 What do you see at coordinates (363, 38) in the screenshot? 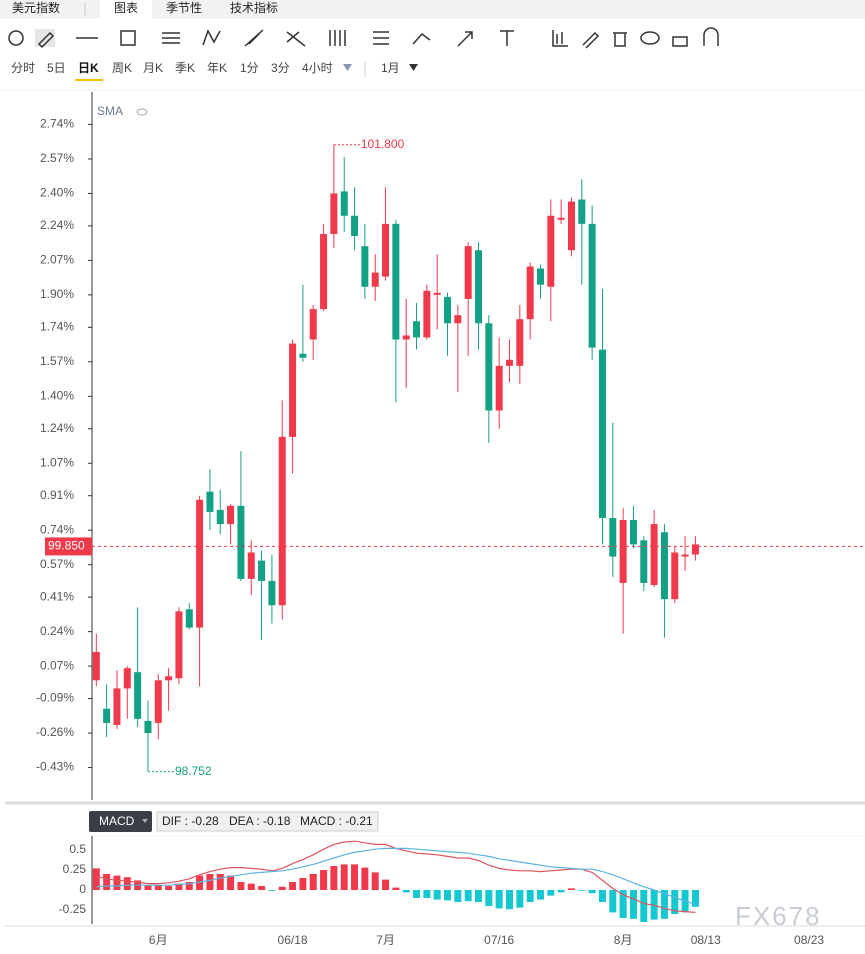
I see `toolbar` at bounding box center [363, 38].